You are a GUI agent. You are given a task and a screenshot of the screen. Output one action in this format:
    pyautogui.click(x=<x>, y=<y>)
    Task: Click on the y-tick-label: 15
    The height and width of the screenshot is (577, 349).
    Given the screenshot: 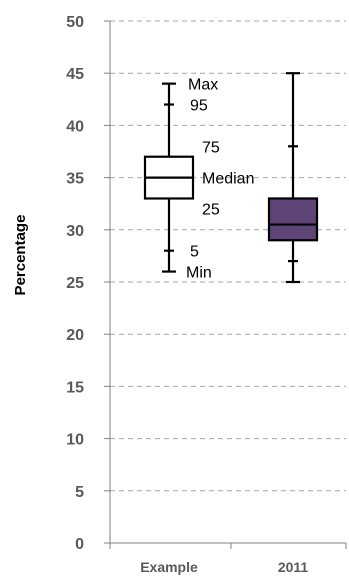 What is the action you would take?
    pyautogui.click(x=75, y=387)
    